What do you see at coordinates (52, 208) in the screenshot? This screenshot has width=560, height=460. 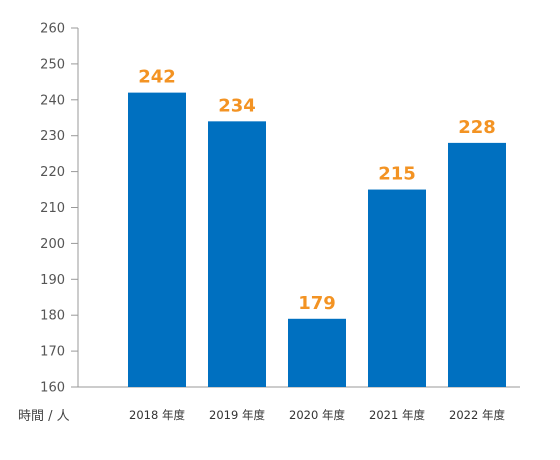 I see `y-tick-label: 210` at bounding box center [52, 208].